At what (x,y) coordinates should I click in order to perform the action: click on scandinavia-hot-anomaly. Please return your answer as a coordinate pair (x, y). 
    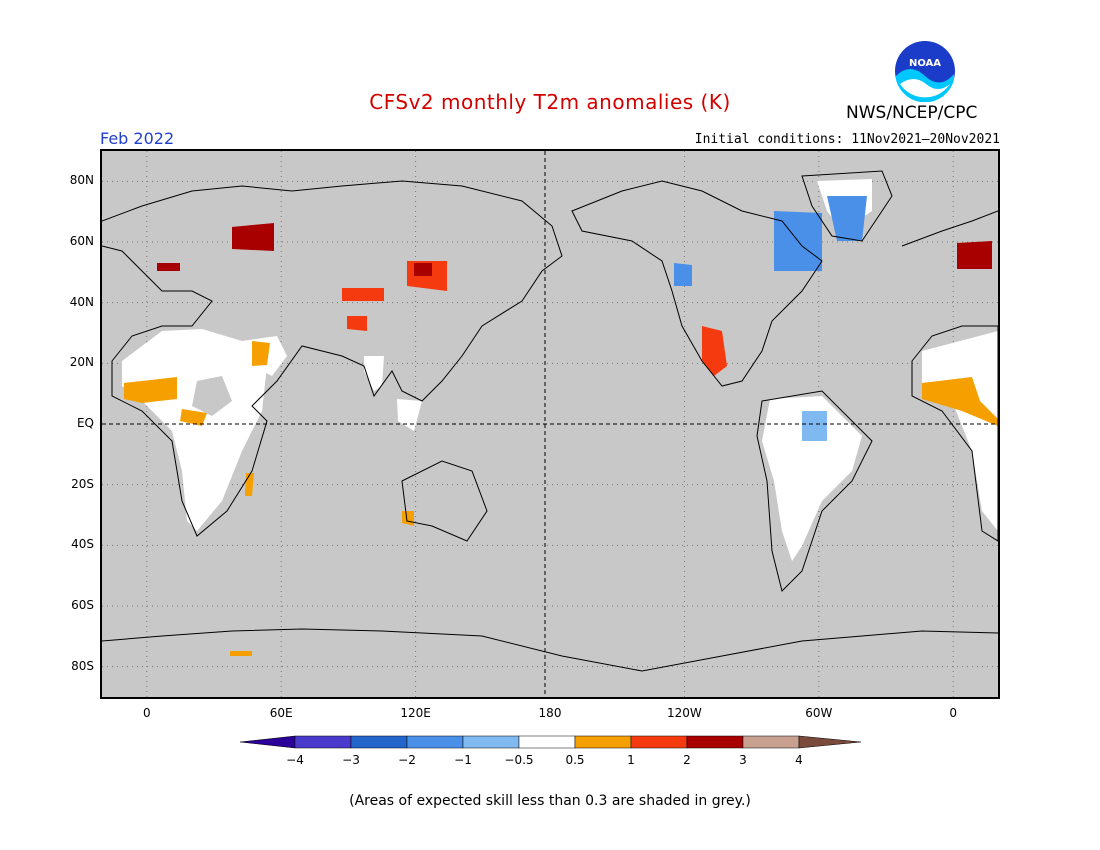
    Looking at the image, I should click on (168, 267).